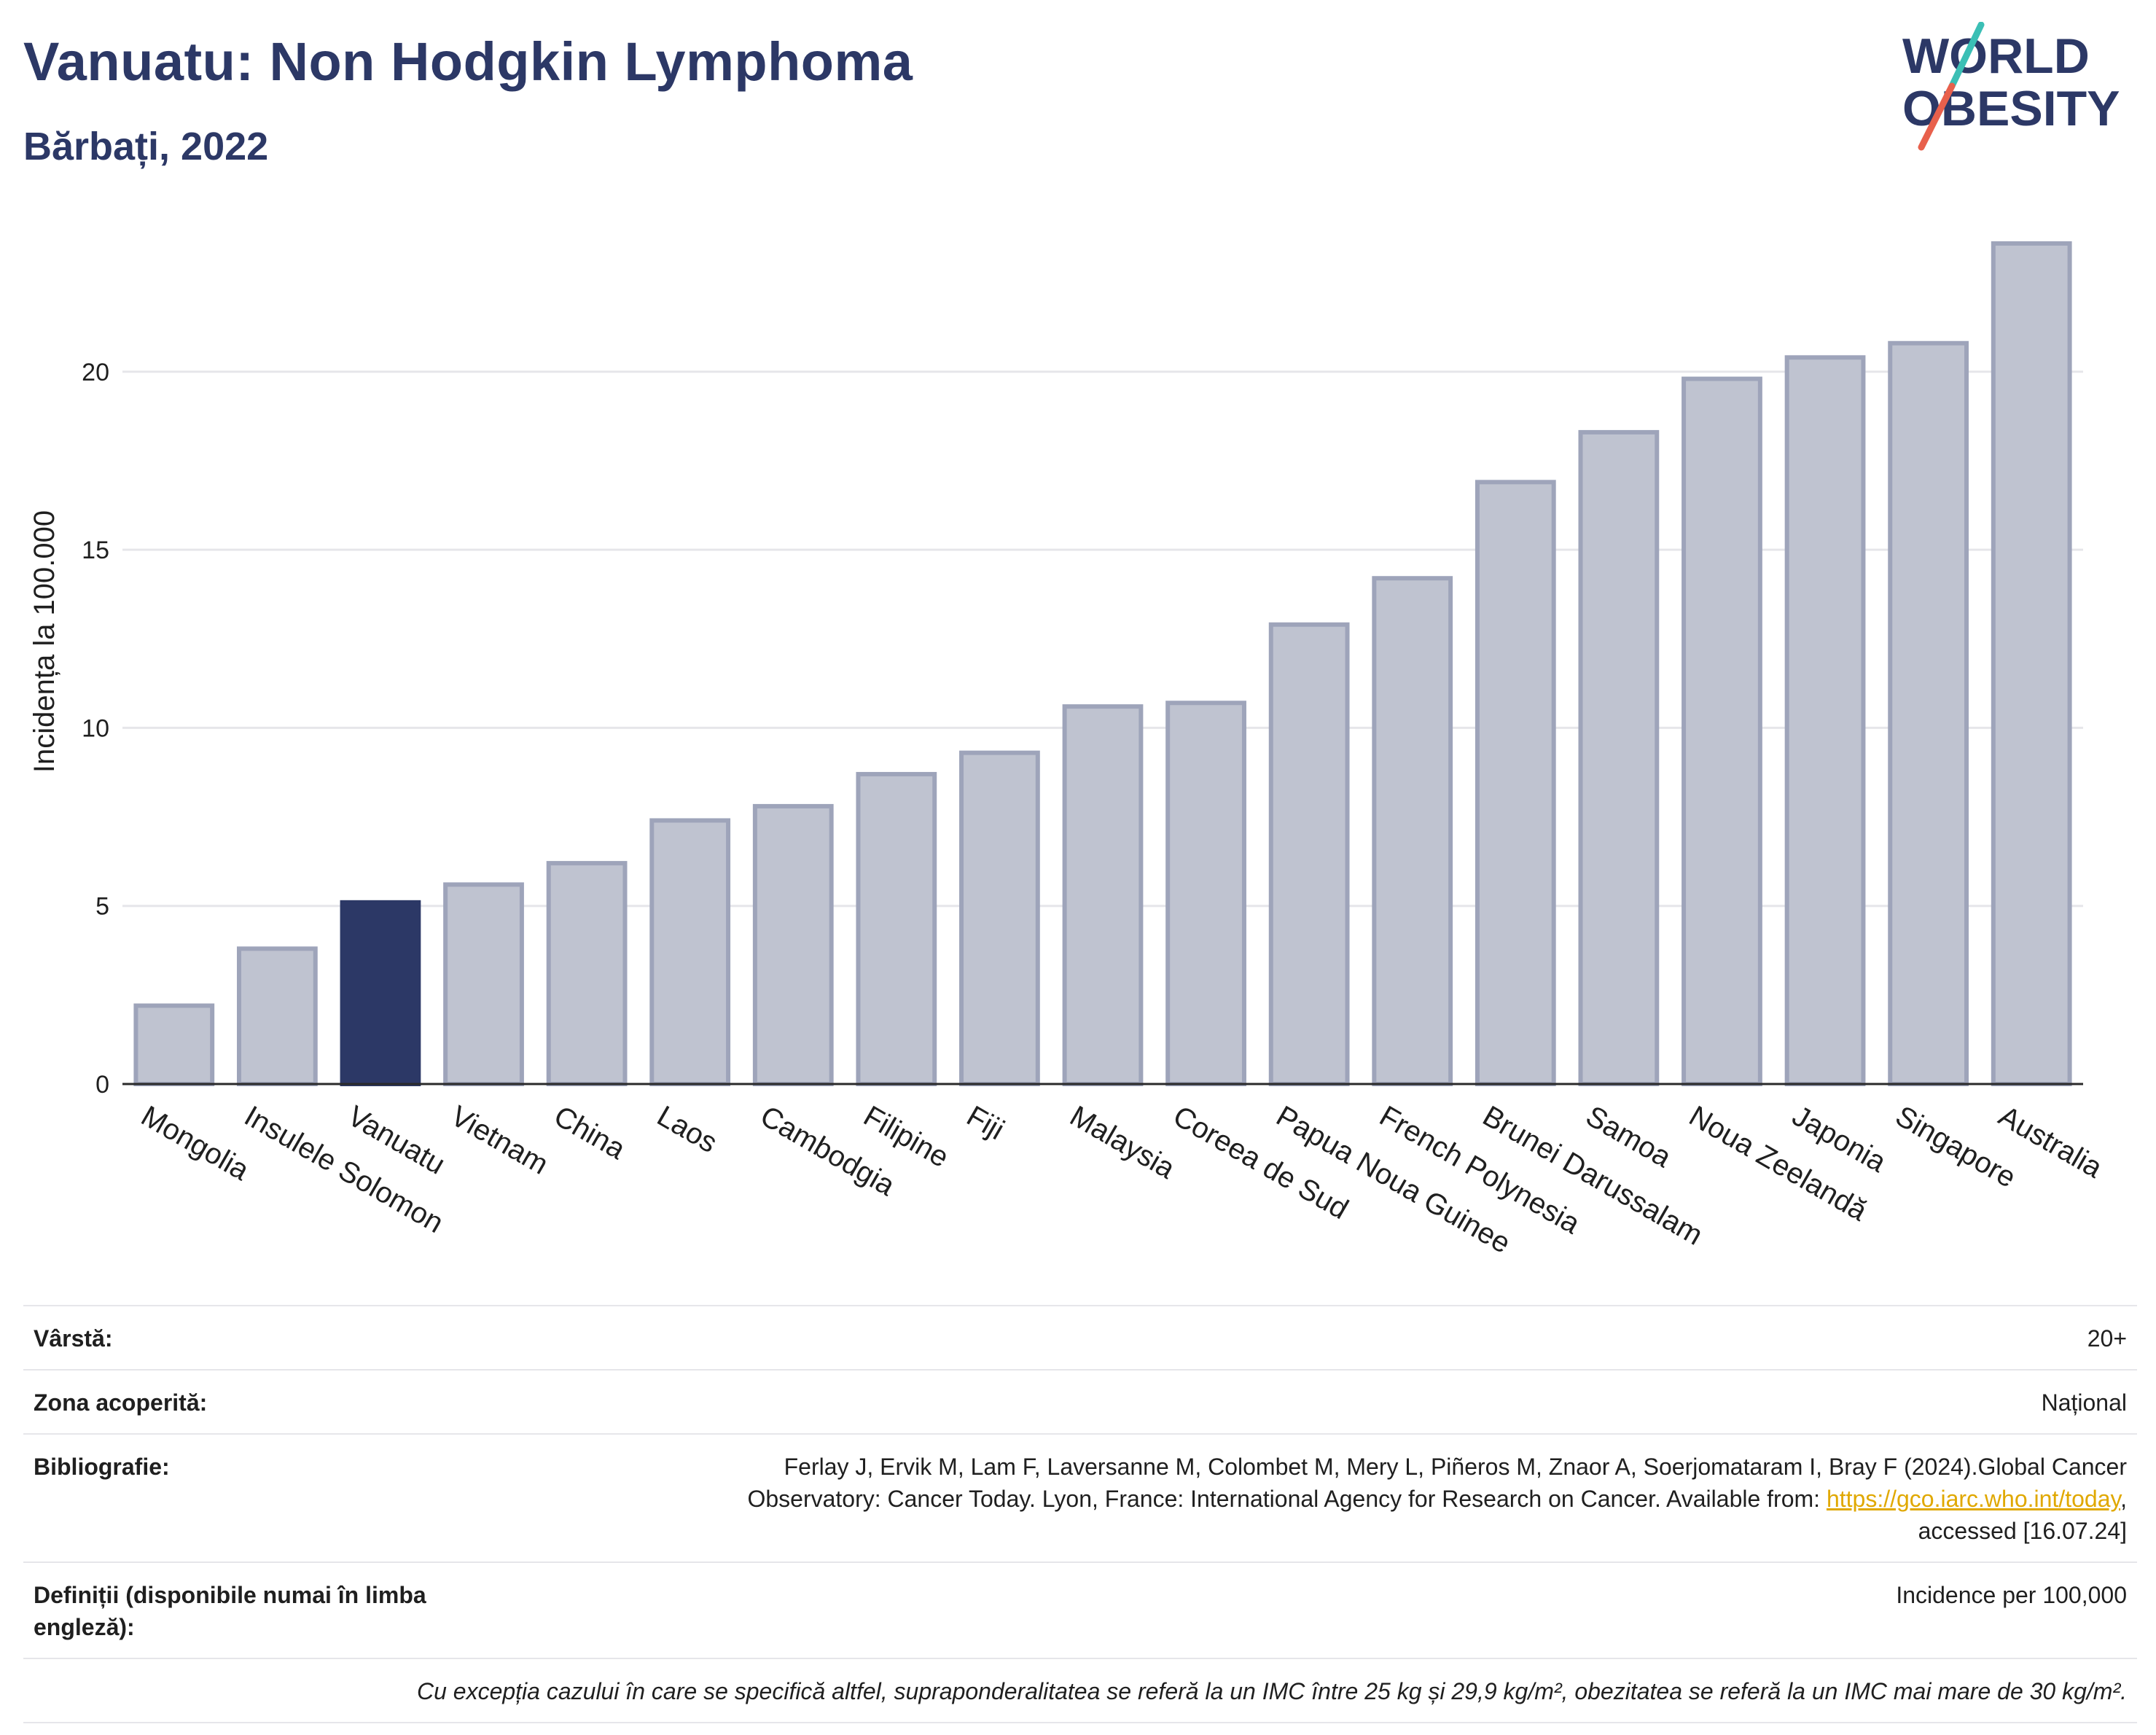 This screenshot has height=1735, width=2156. Describe the element at coordinates (1123, 1142) in the screenshot. I see `x-tick-label: Malaysia` at that location.